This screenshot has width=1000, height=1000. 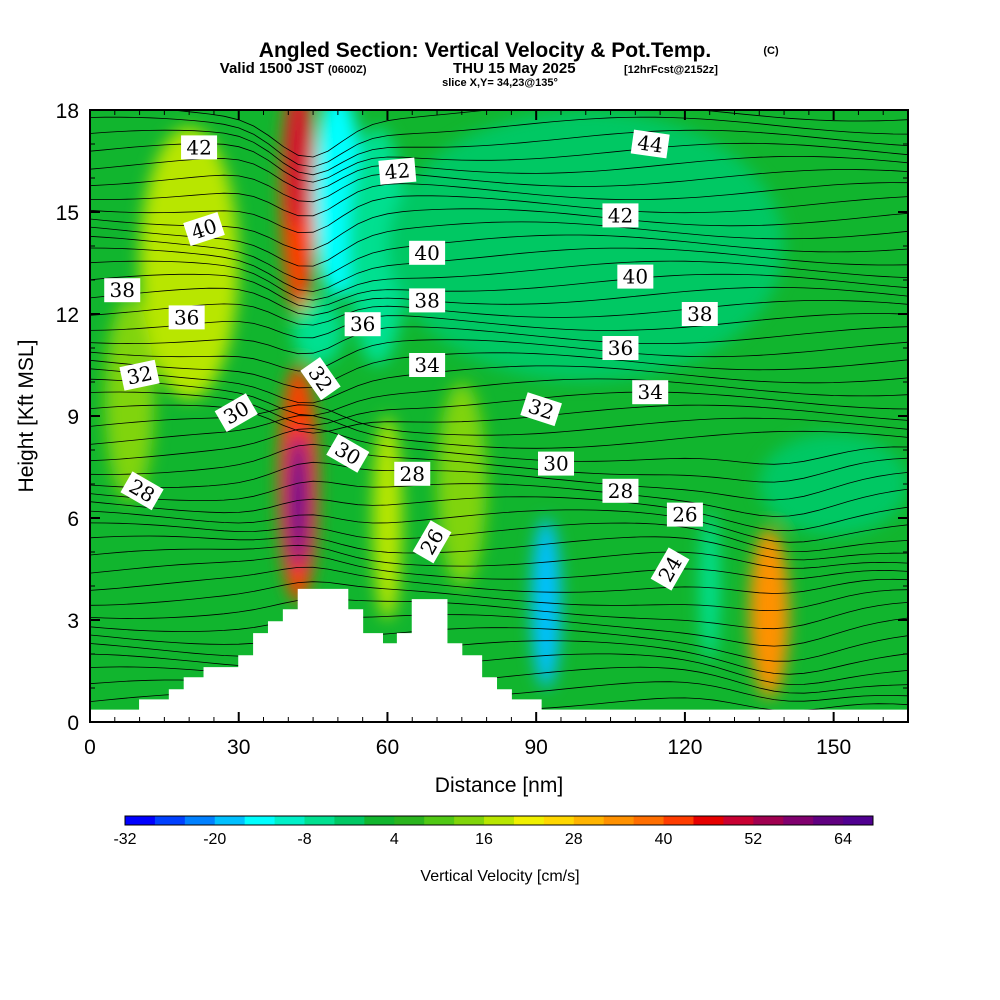 I want to click on contour-label-text: 40, so click(x=426, y=253).